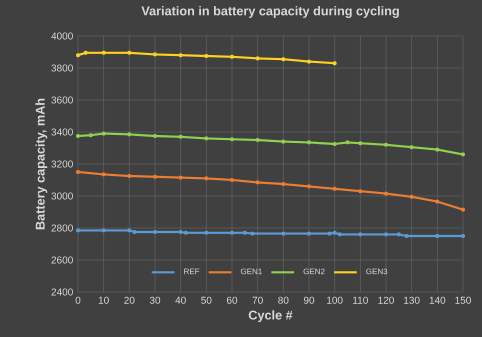 This screenshot has width=482, height=337. Describe the element at coordinates (62, 196) in the screenshot. I see `y-tick-label: 3000` at that location.